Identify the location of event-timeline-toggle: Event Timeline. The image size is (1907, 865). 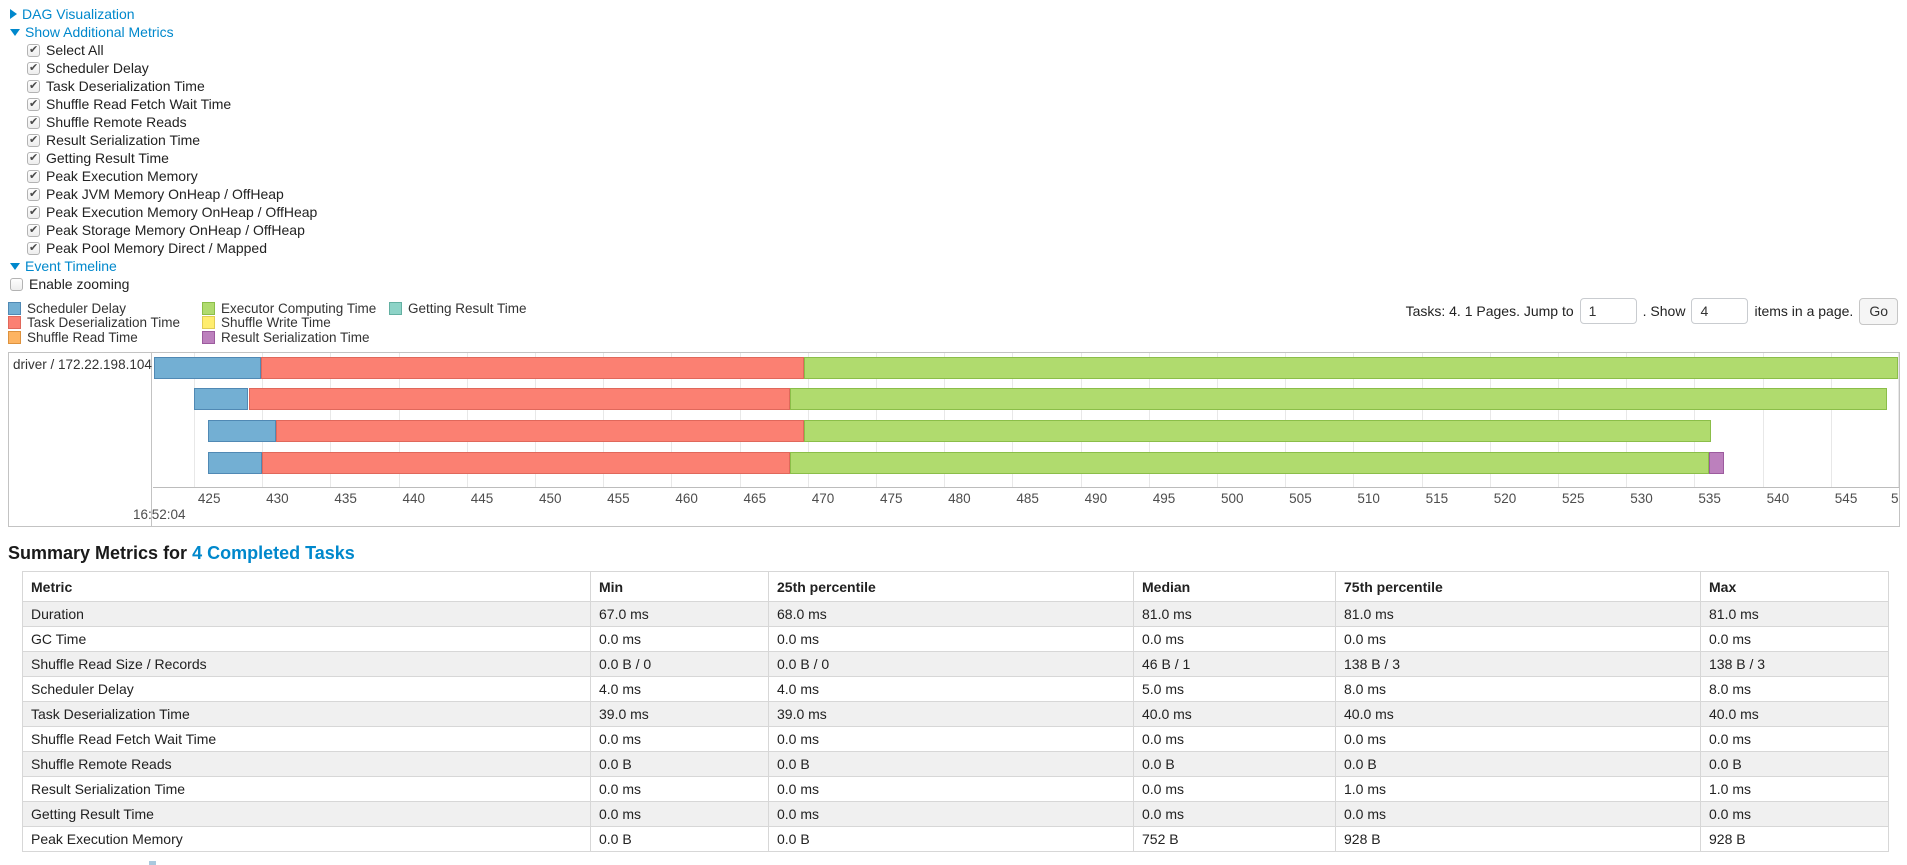
(163, 266).